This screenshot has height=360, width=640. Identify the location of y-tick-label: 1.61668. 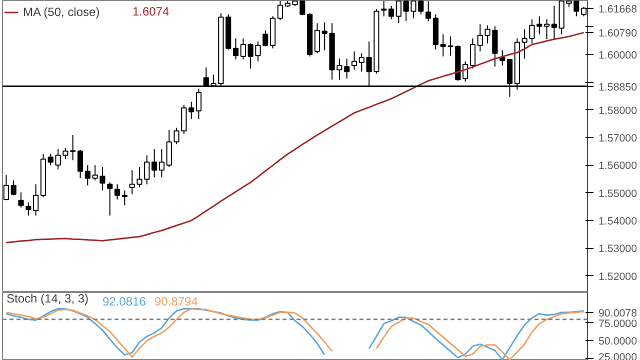
(618, 9).